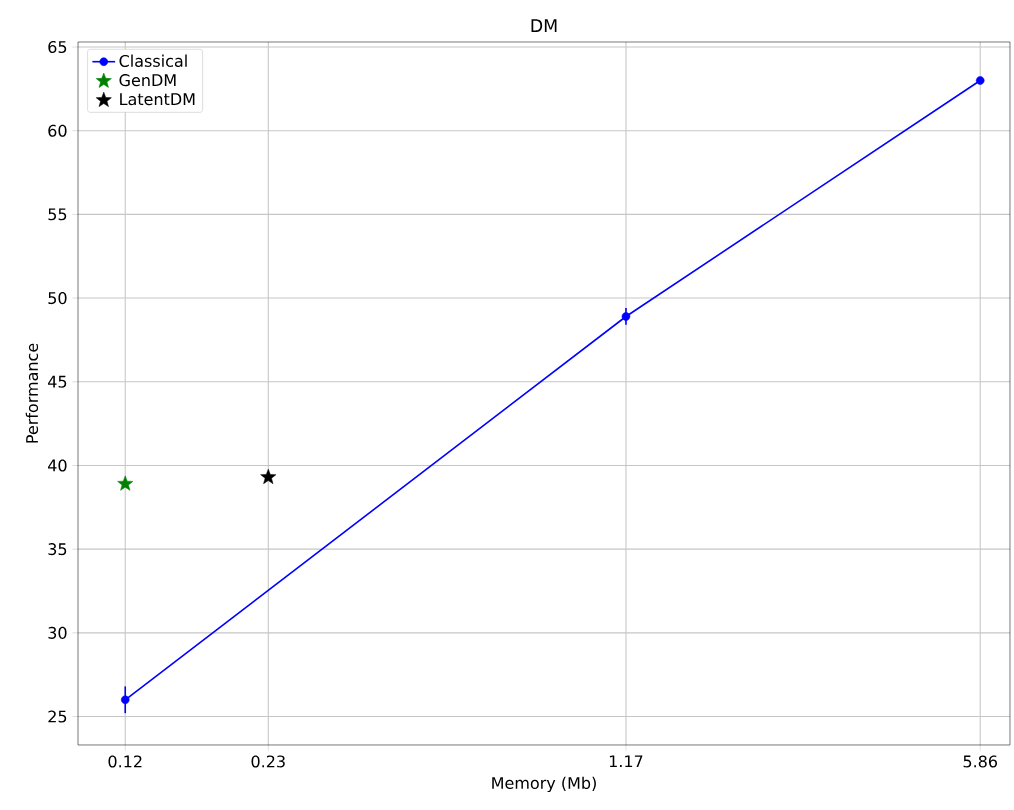 The image size is (1014, 810). Describe the element at coordinates (57, 298) in the screenshot. I see `y-tick-label: 50` at that location.